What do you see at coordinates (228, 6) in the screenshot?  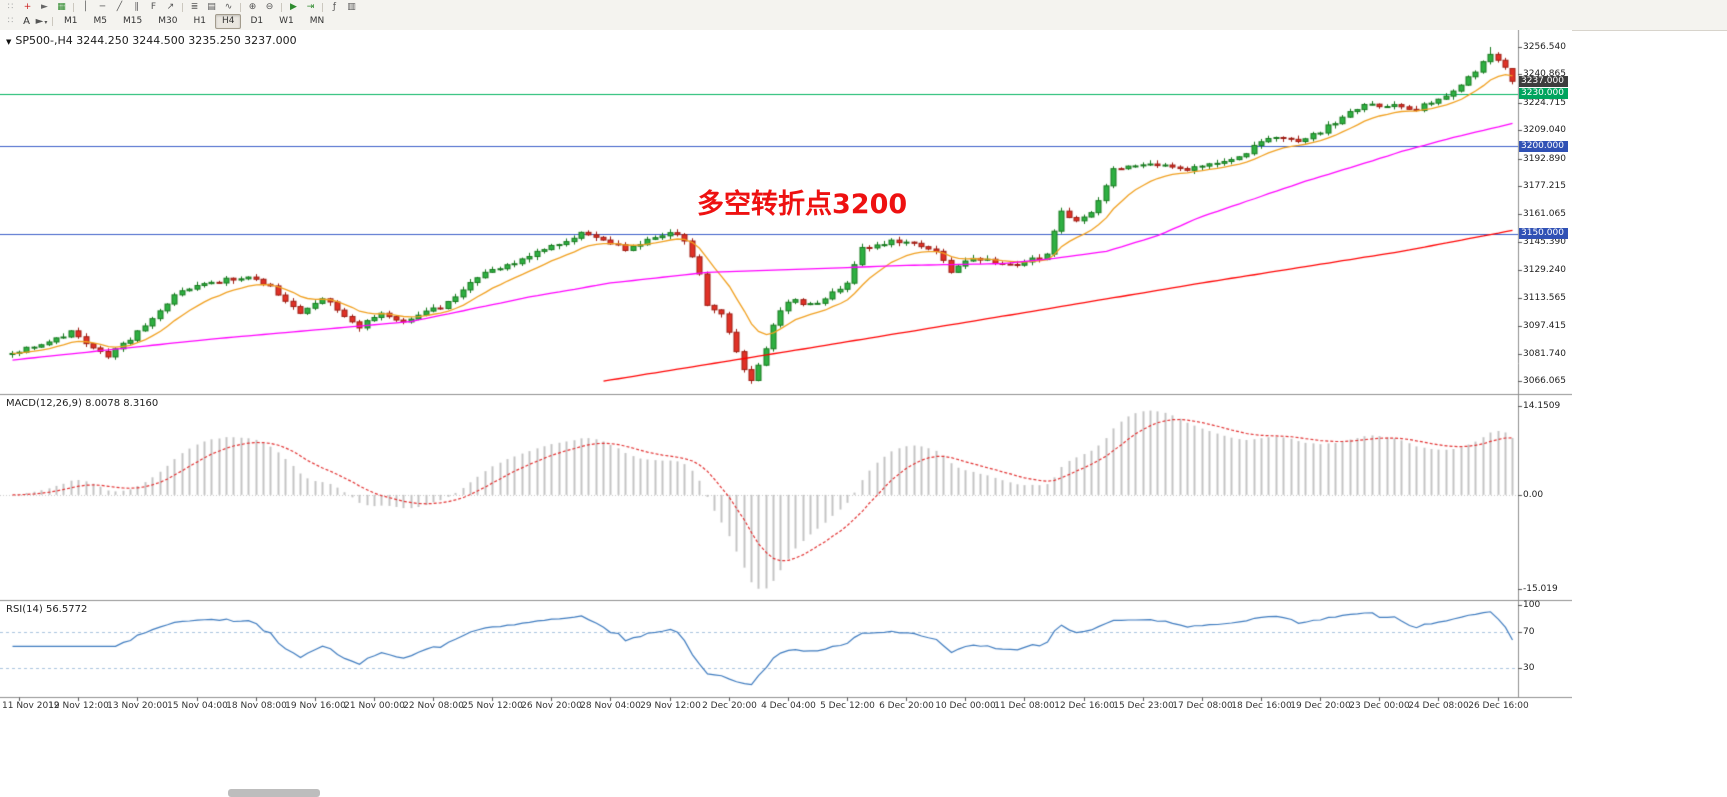 I see `line-chart-icon: ∿` at bounding box center [228, 6].